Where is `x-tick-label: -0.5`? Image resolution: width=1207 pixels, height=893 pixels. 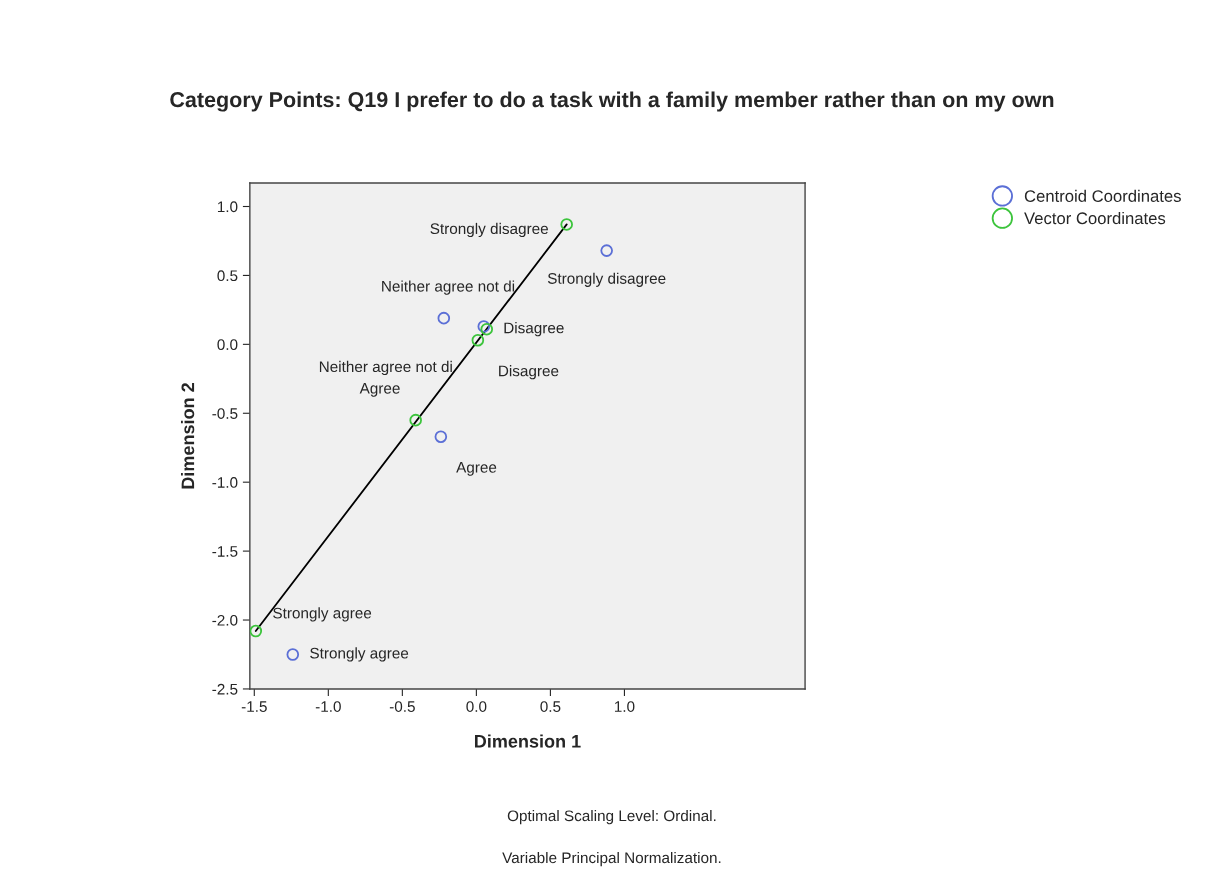 x-tick-label: -0.5 is located at coordinates (402, 706).